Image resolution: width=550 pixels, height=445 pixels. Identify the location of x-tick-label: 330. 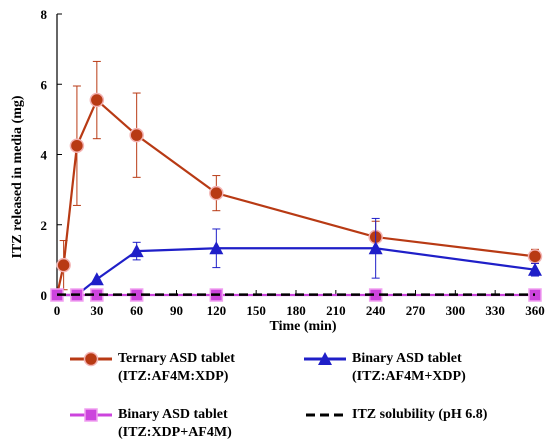
(495, 310).